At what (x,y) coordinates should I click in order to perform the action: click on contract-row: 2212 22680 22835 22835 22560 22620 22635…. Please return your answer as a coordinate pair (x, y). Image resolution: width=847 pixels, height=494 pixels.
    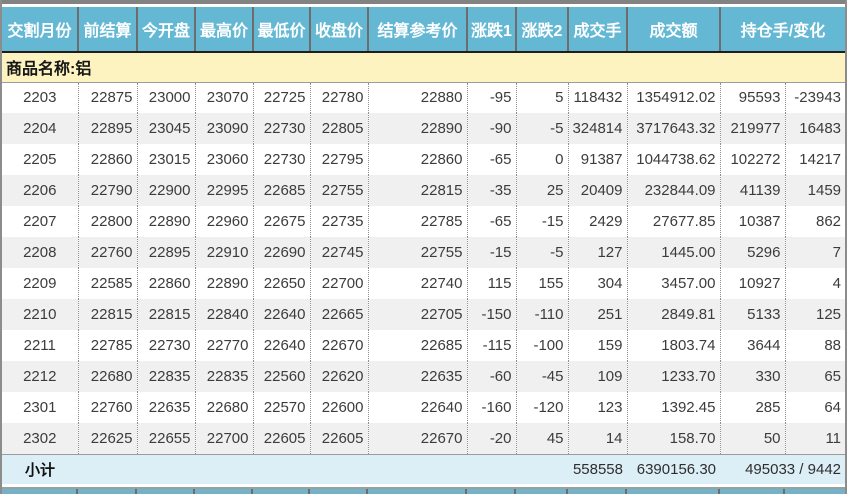
    Looking at the image, I should click on (423, 376).